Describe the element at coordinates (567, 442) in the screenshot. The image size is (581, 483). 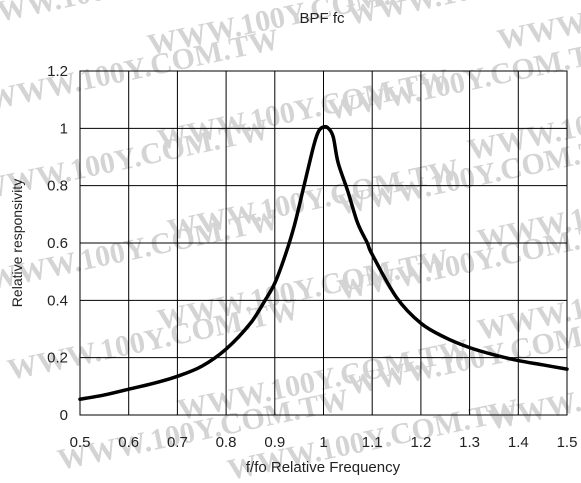
I see `x-tick-label: 1.5` at that location.